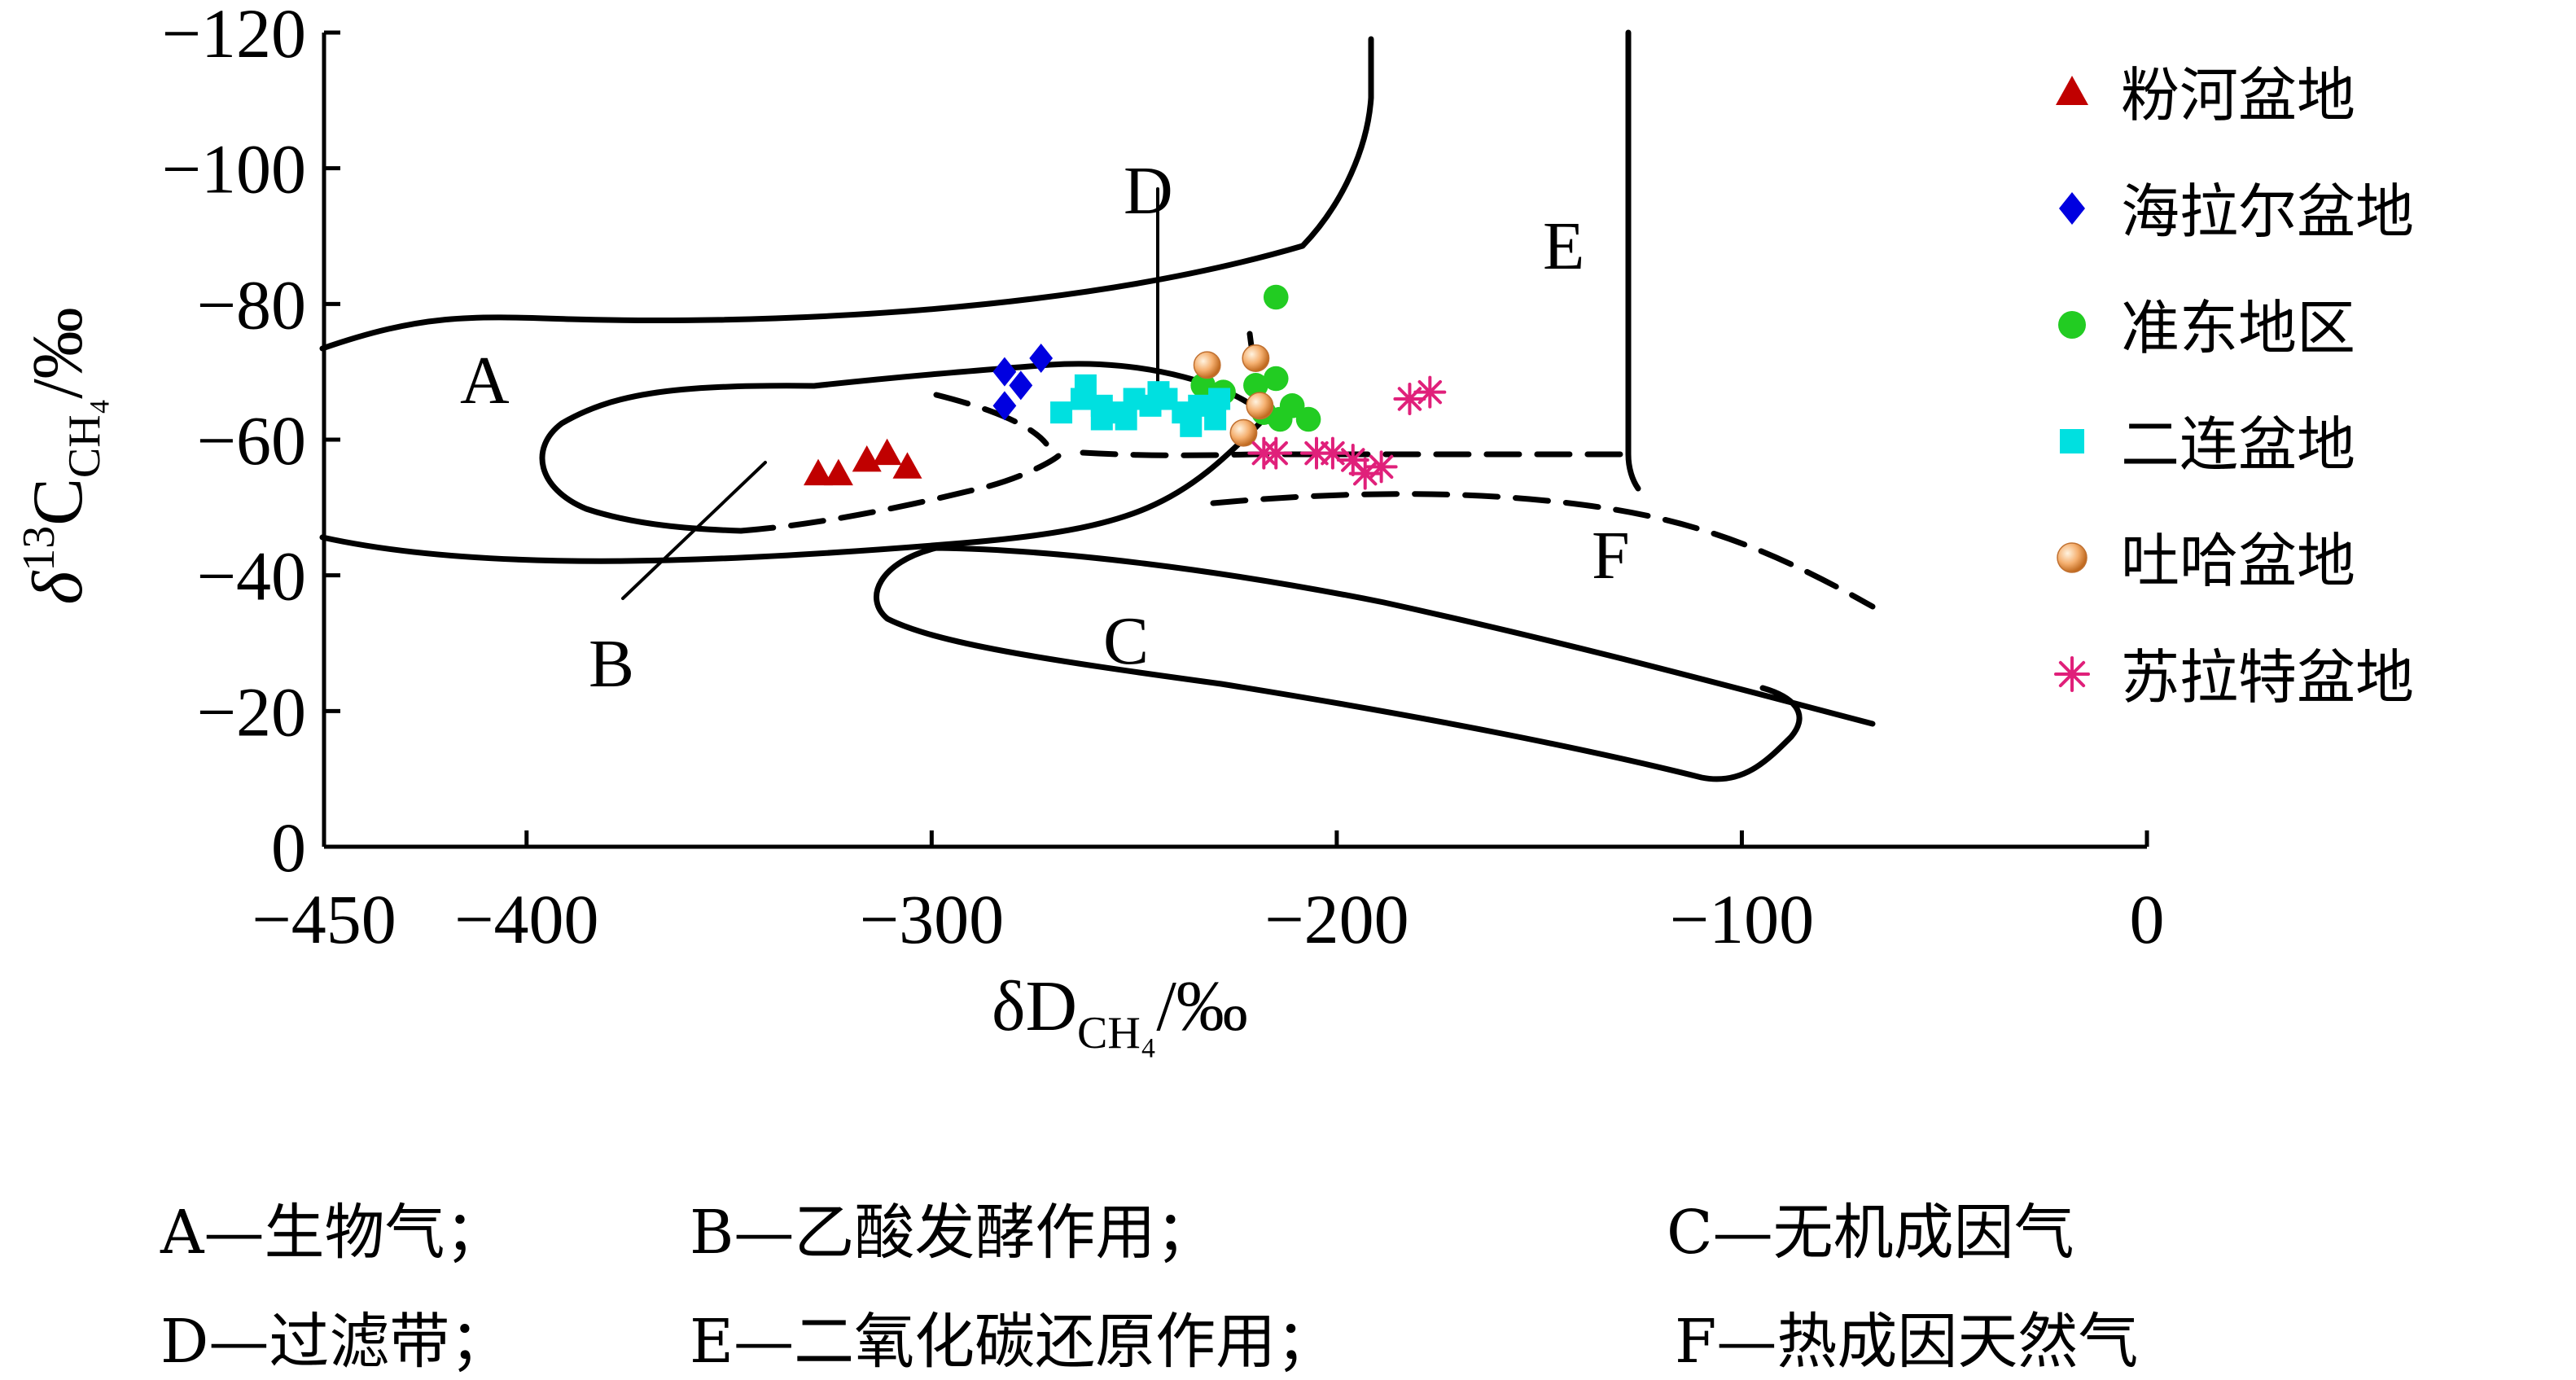  What do you see at coordinates (324, 919) in the screenshot?
I see `x-tick-label: −450` at bounding box center [324, 919].